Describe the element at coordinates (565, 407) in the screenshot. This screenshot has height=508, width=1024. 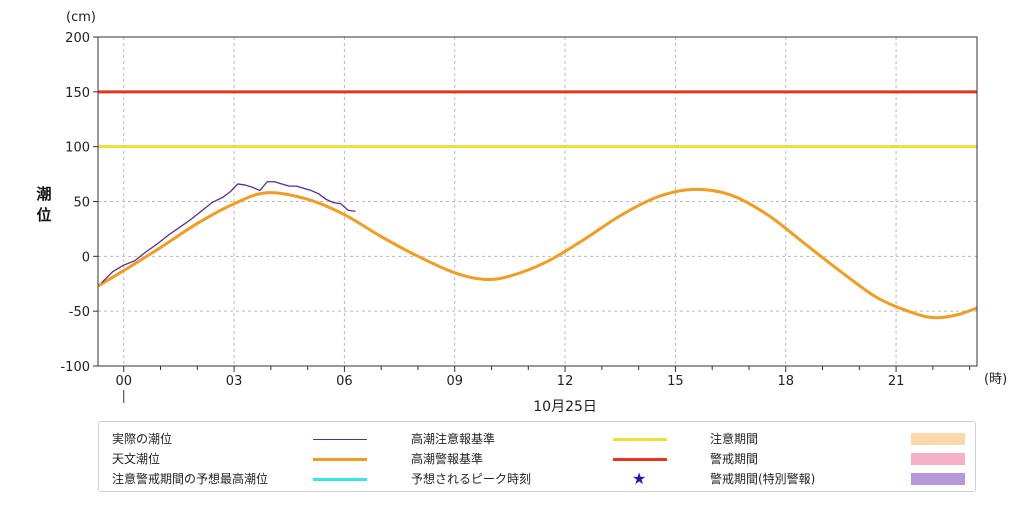
I see `date-label: 10月25日` at that location.